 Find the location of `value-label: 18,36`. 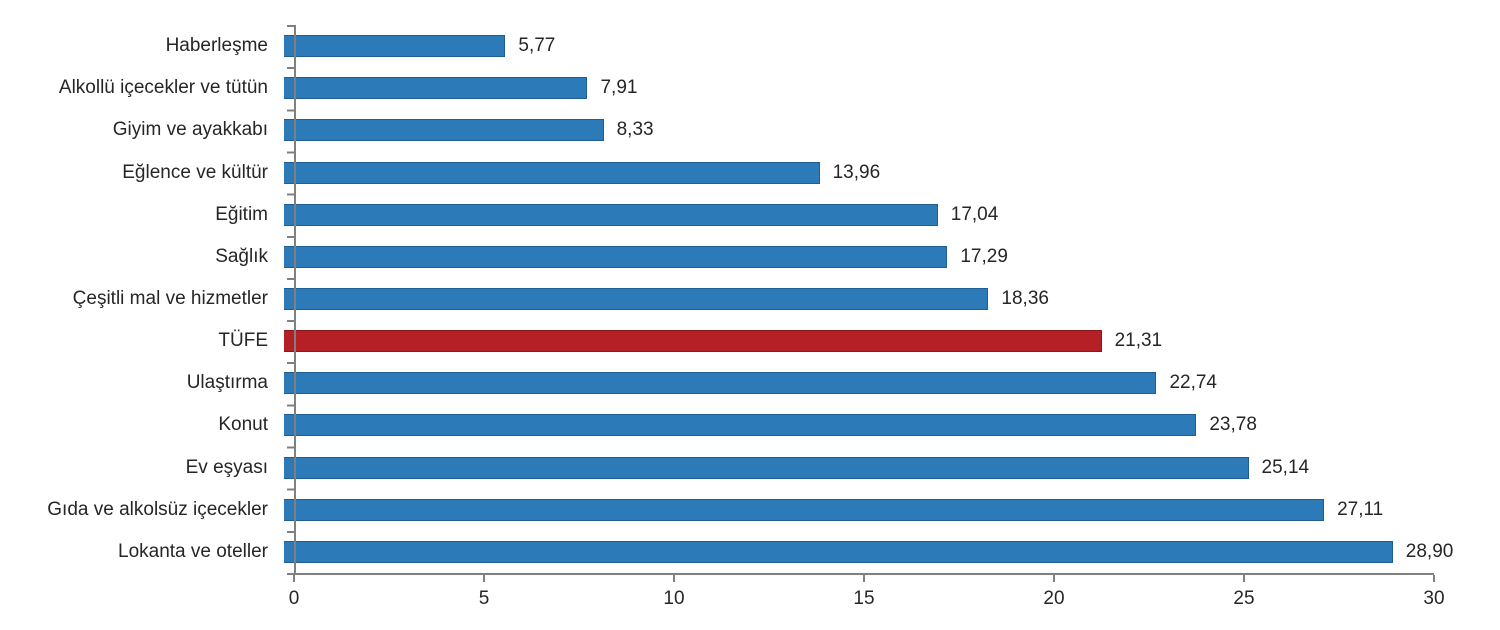

value-label: 18,36 is located at coordinates (1025, 299).